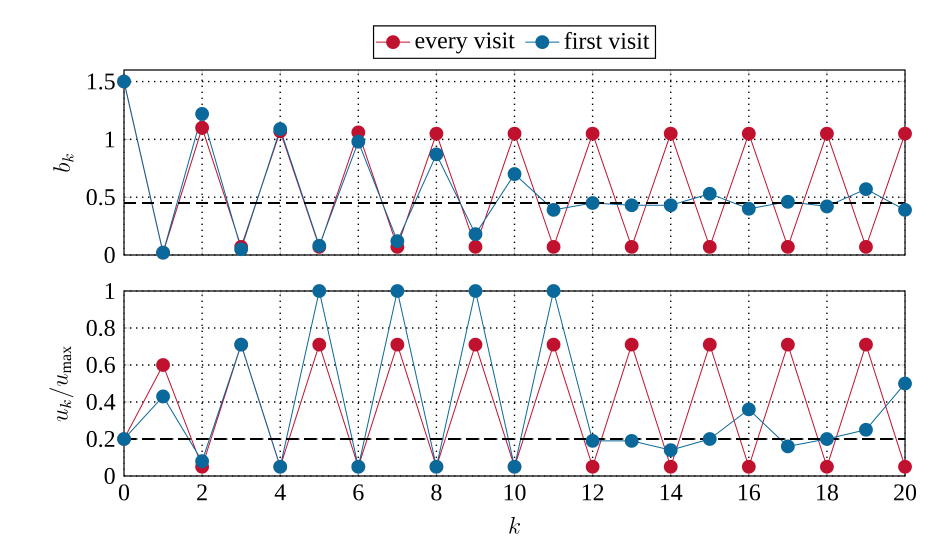  What do you see at coordinates (515, 492) in the screenshot?
I see `x-tick-label: 10` at bounding box center [515, 492].